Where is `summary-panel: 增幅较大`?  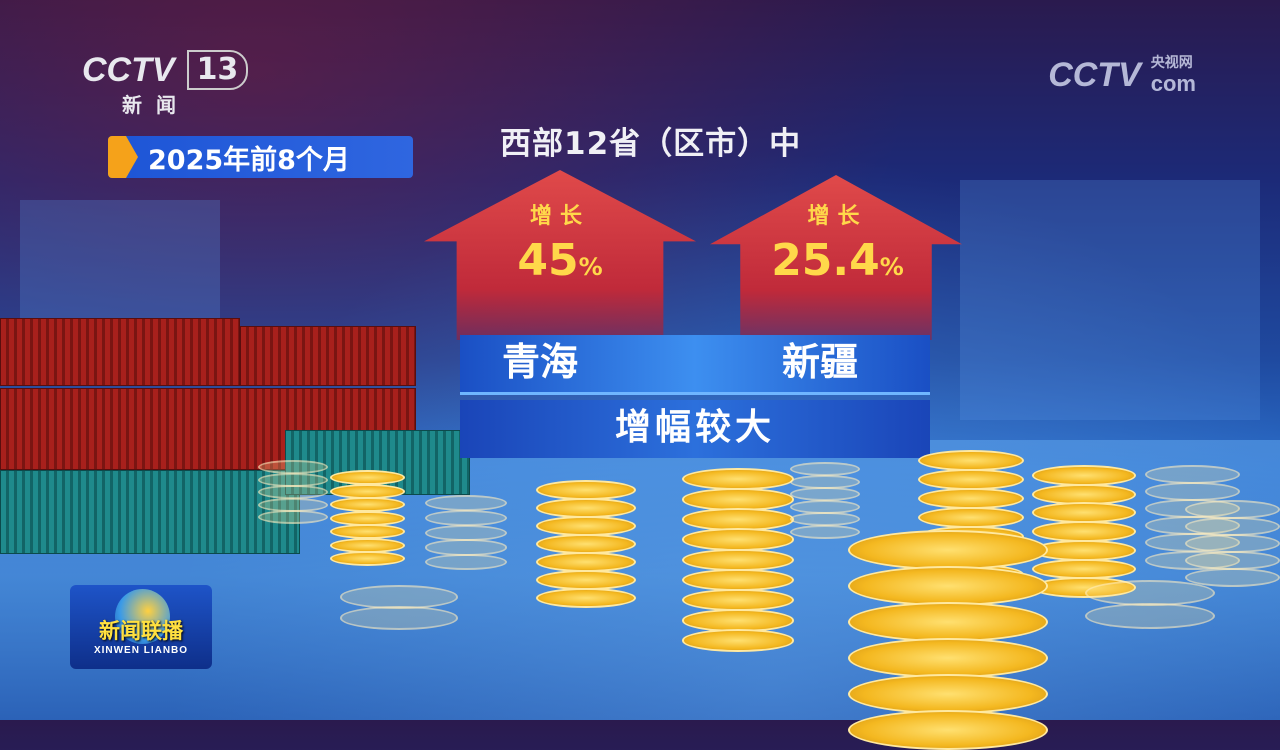 summary-panel: 增幅较大 is located at coordinates (695, 429).